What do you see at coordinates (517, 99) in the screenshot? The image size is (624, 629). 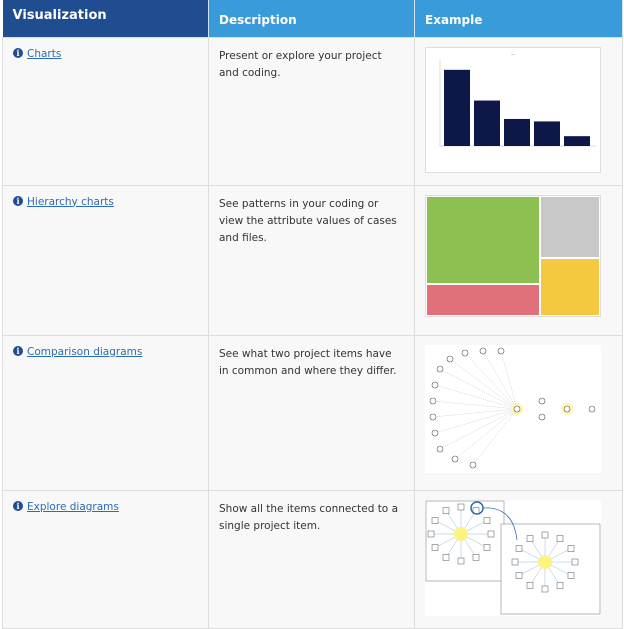 I see `bar-chart: —` at bounding box center [517, 99].